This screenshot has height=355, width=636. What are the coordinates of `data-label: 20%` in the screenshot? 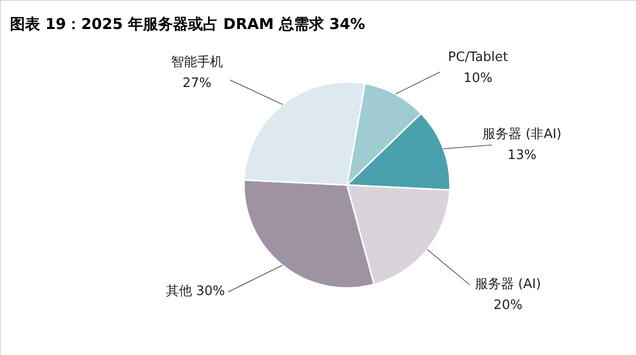 It's located at (508, 305).